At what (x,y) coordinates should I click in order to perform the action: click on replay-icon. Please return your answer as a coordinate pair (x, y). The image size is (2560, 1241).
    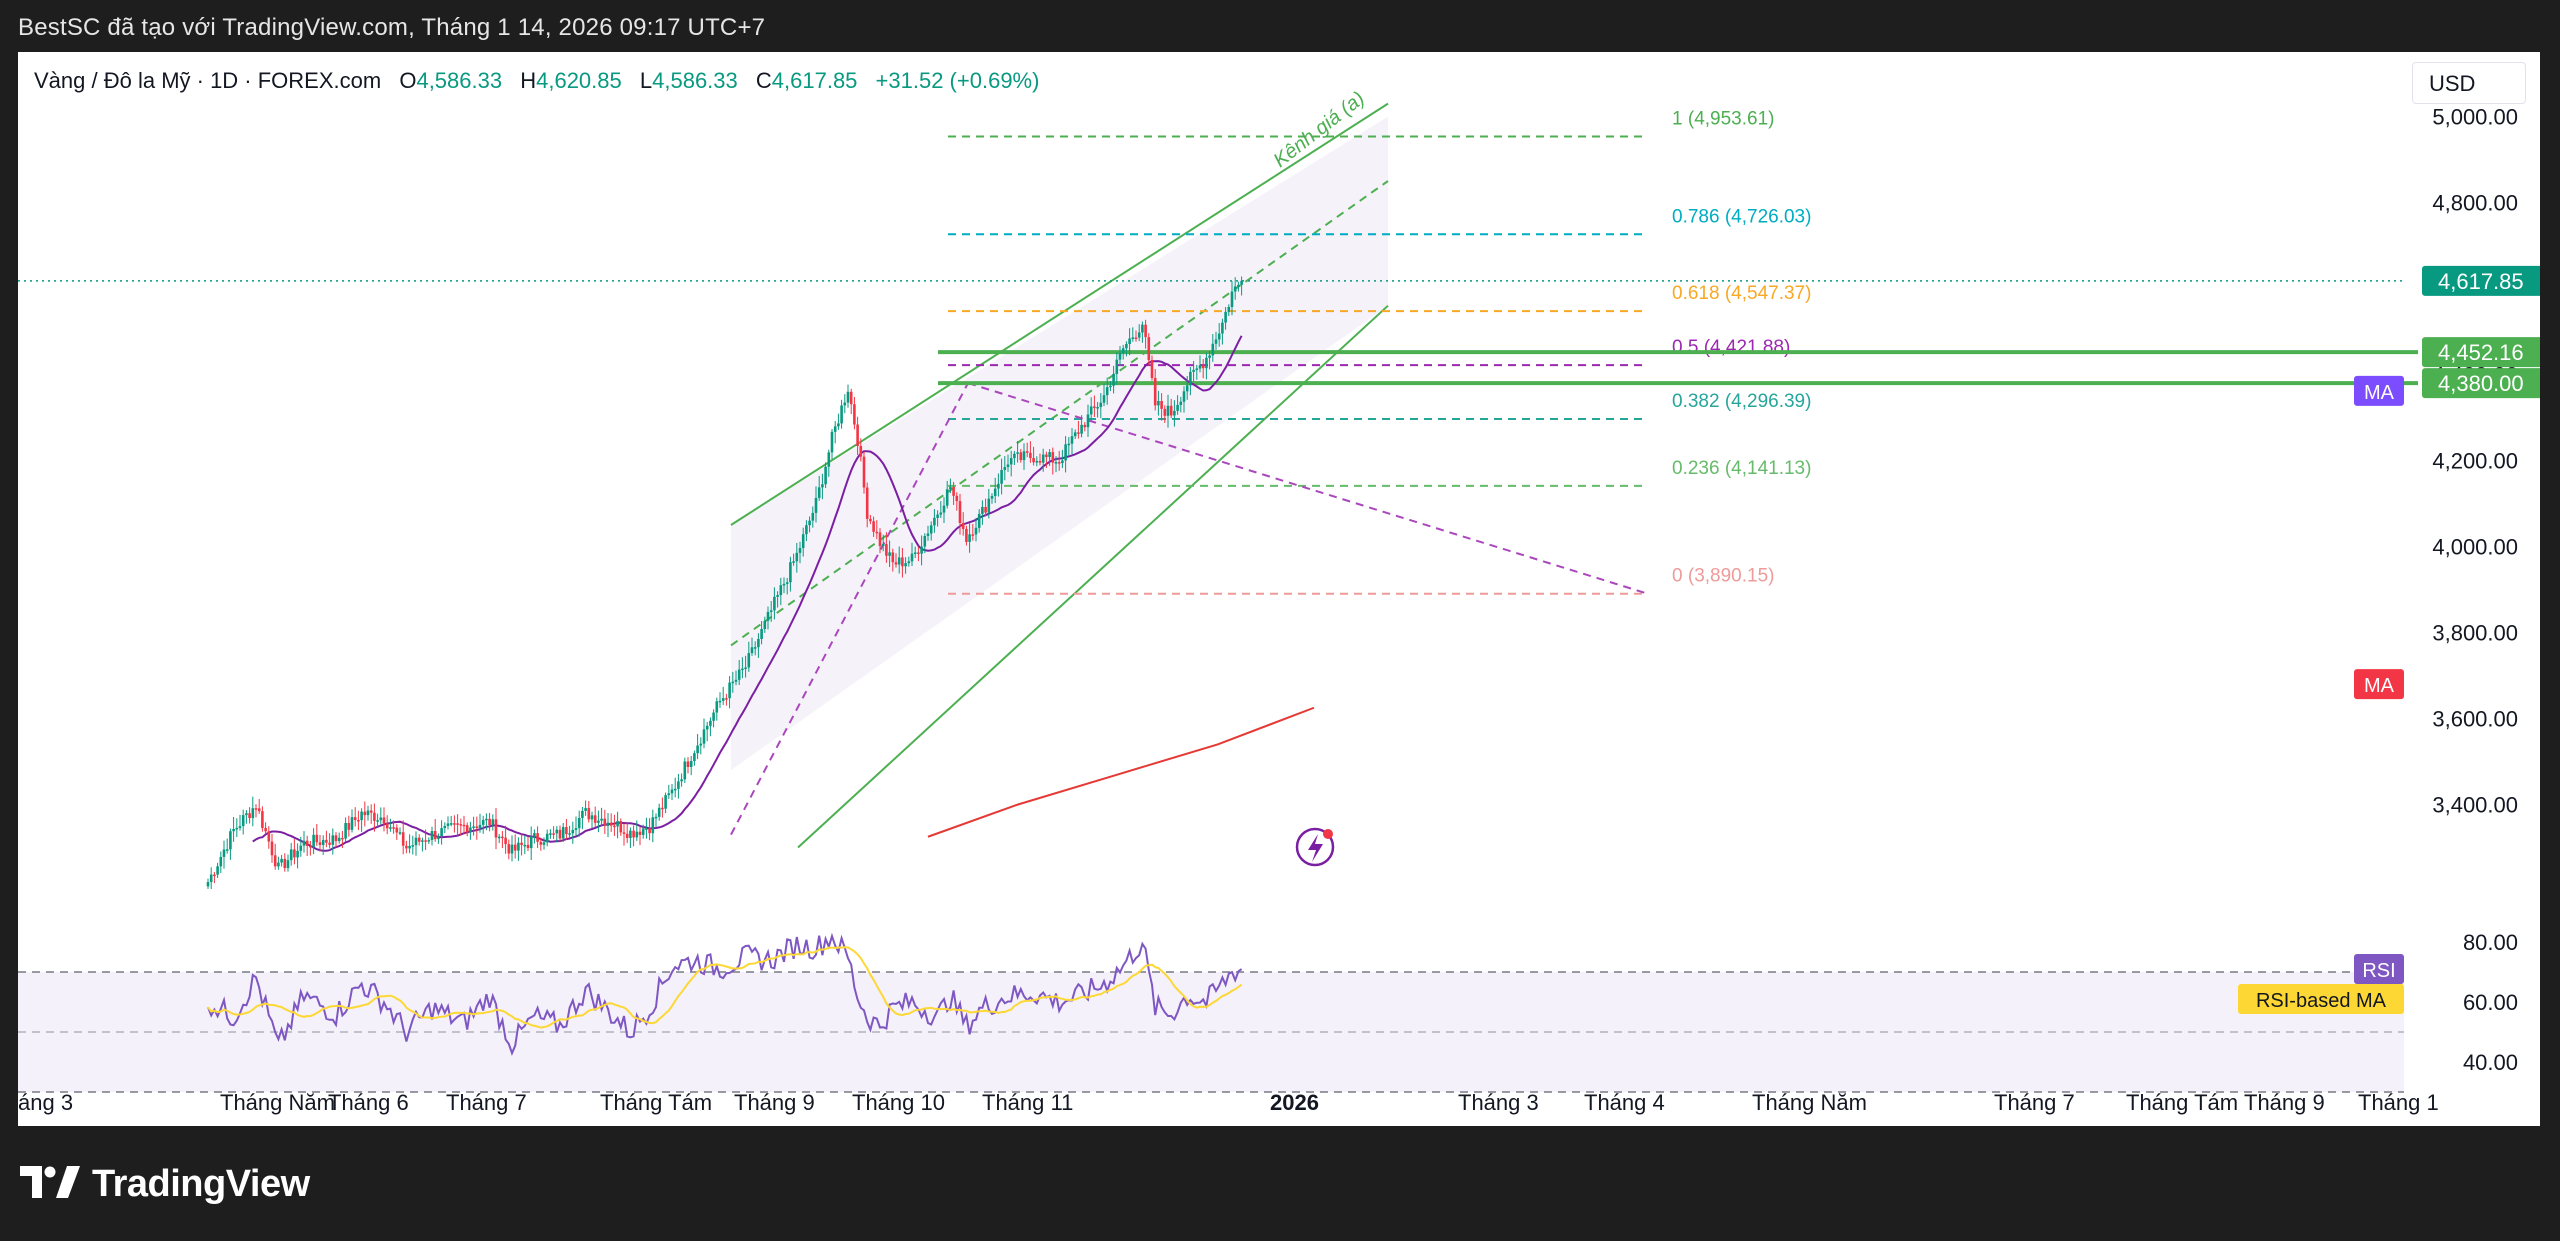
    Looking at the image, I should click on (1315, 847).